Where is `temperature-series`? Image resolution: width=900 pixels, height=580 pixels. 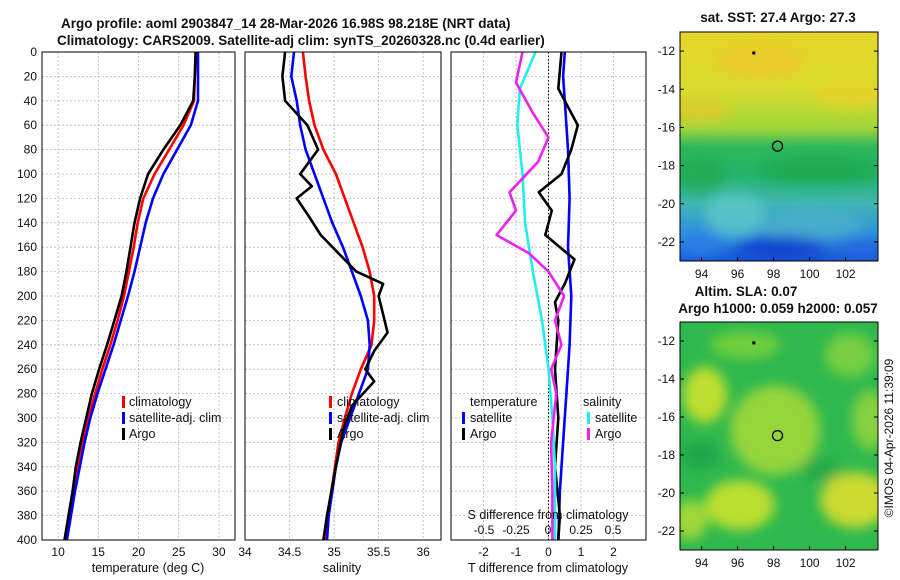 temperature-series is located at coordinates (131, 296).